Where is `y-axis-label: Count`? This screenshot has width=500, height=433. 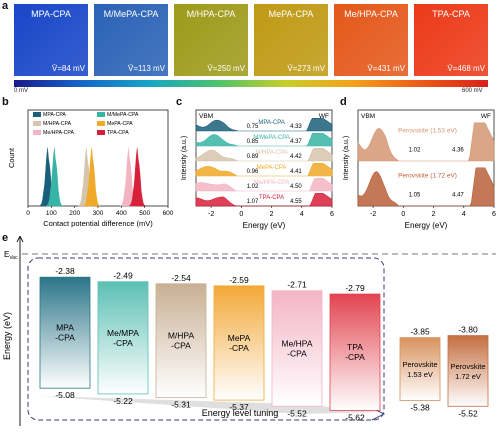 y-axis-label: Count is located at coordinates (11, 157).